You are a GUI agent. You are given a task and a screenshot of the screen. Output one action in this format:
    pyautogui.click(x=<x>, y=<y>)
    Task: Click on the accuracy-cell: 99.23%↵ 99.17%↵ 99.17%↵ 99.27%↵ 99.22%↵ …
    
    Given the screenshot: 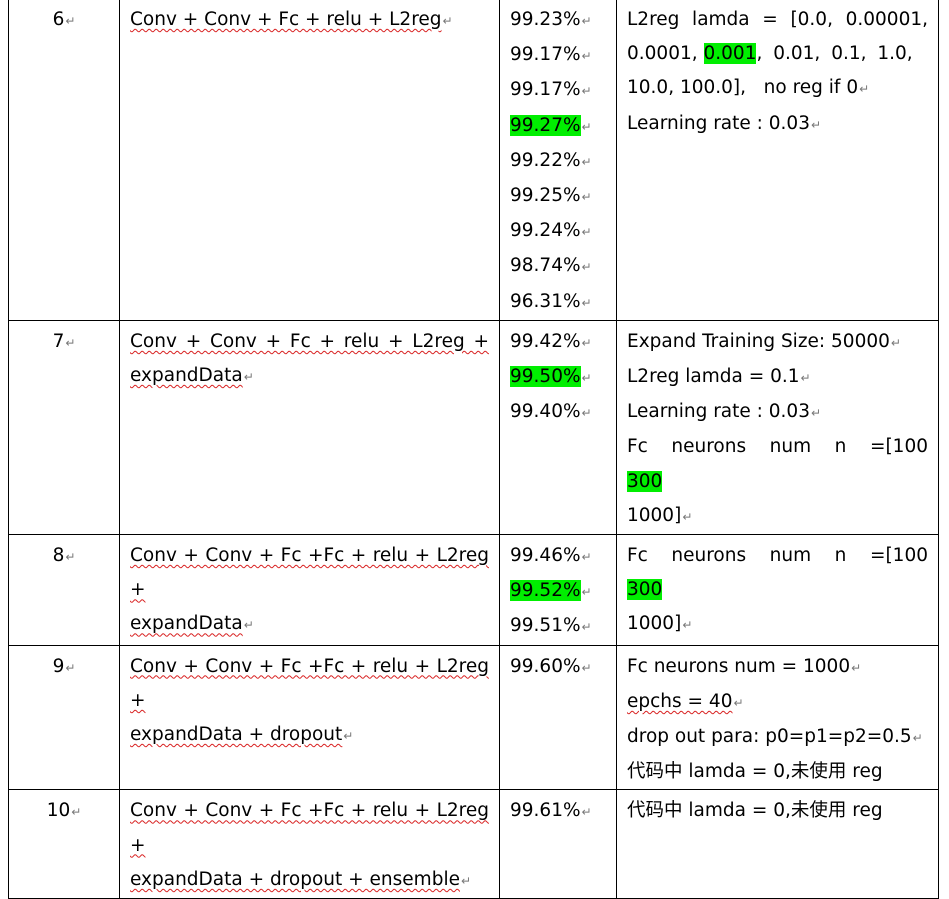 What is the action you would take?
    pyautogui.click(x=558, y=160)
    